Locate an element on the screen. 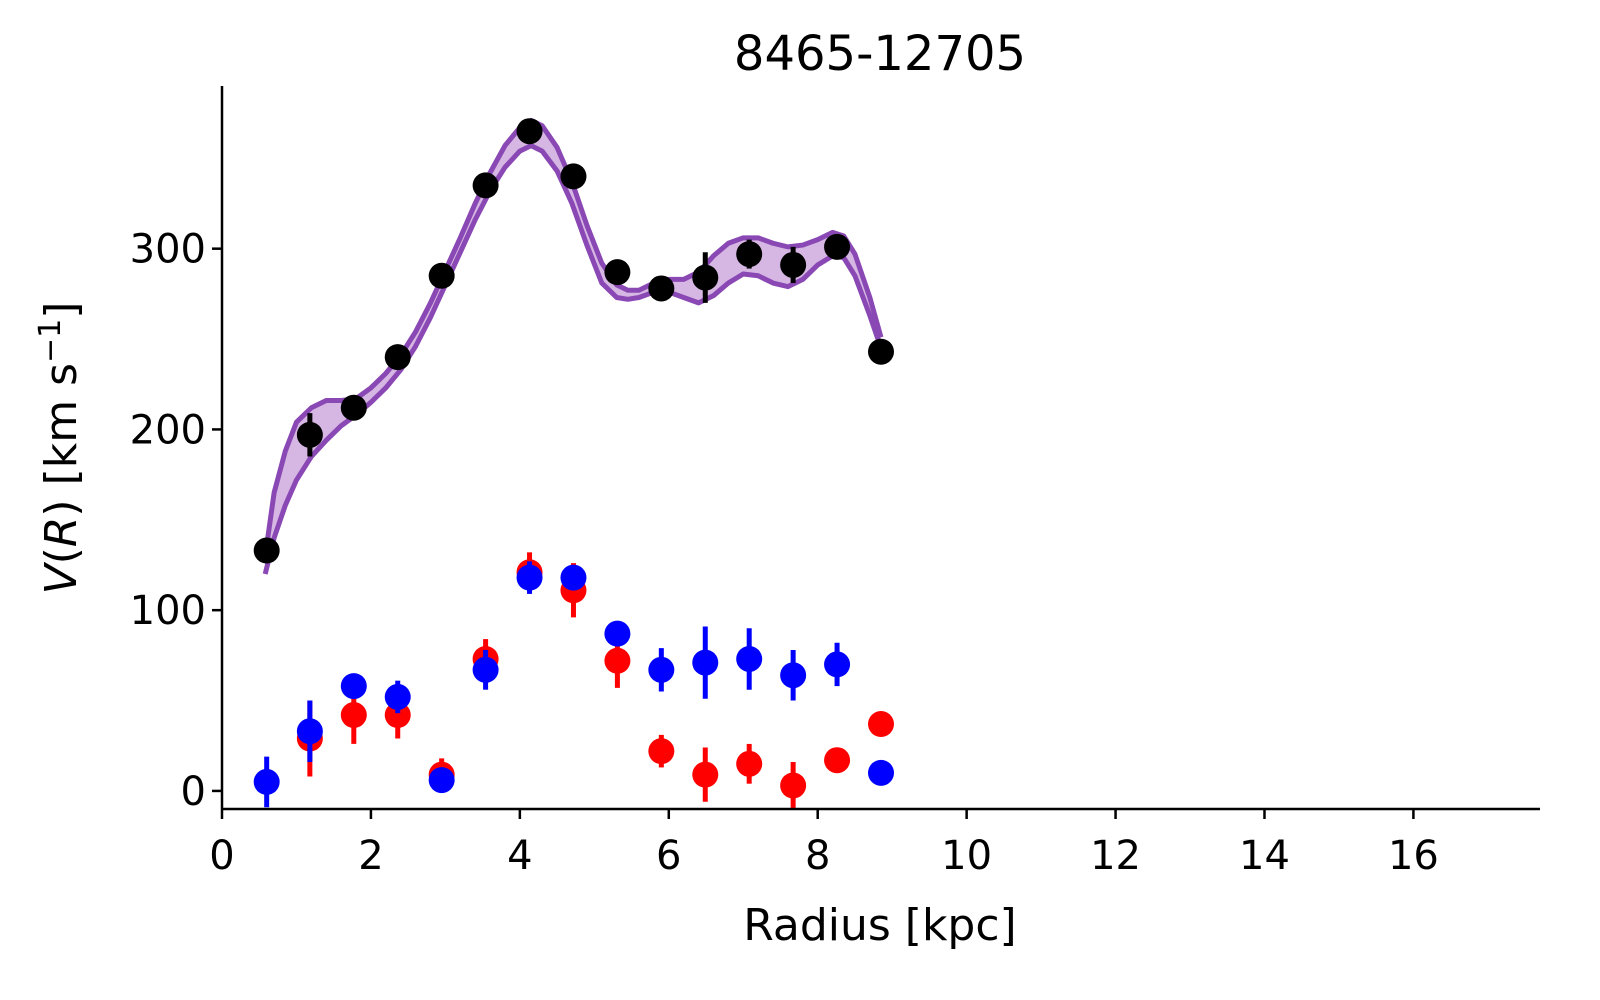 Image resolution: width=1600 pixels, height=1000 pixels. x-ticks: 0 2 4 6 8 10 12 14 16 is located at coordinates (824, 844).